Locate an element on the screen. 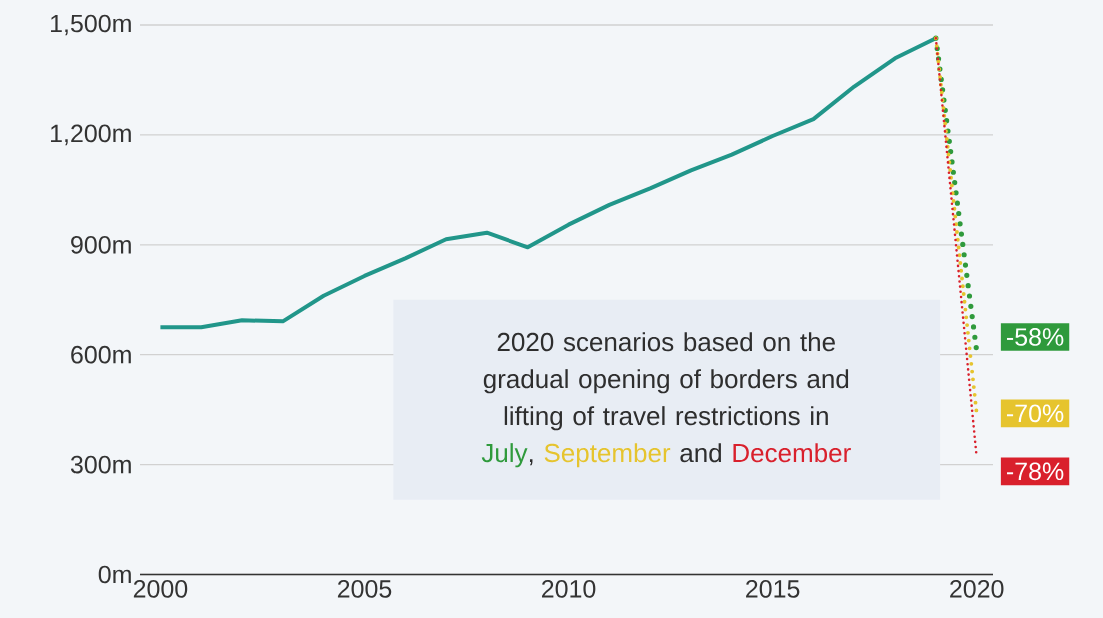 The height and width of the screenshot is (618, 1103). text: December is located at coordinates (792, 453).